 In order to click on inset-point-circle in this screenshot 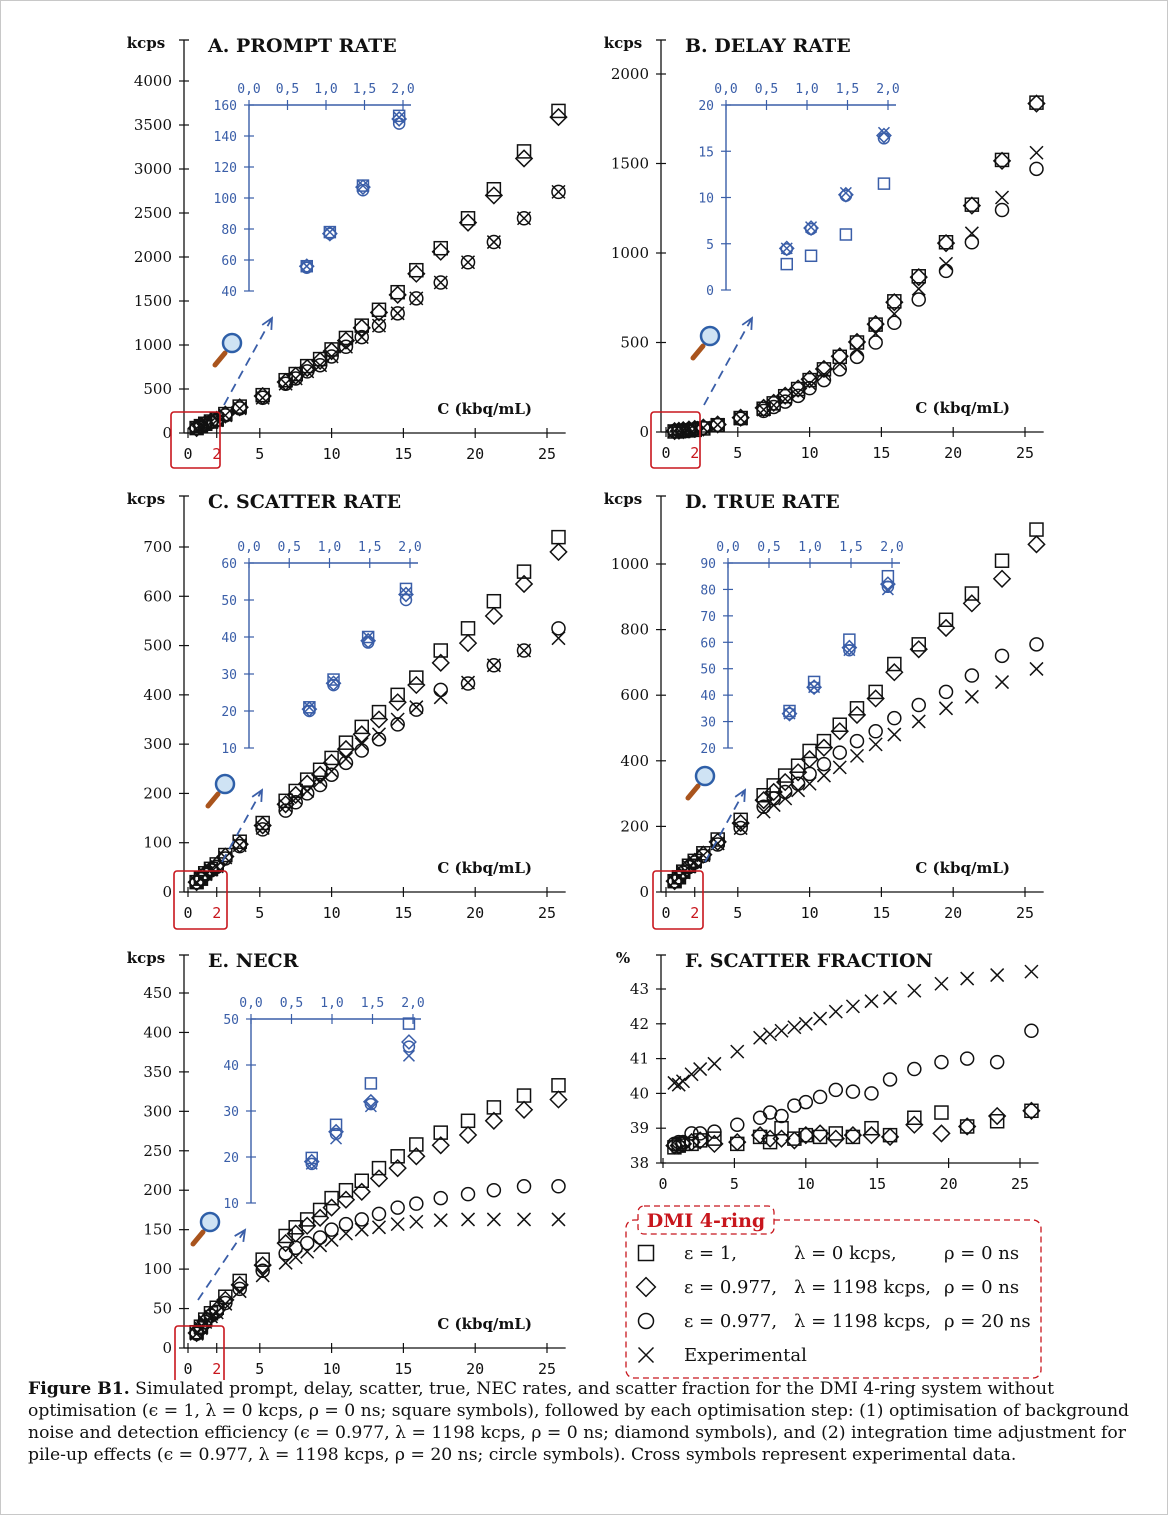, I will do `click(409, 1046)`.